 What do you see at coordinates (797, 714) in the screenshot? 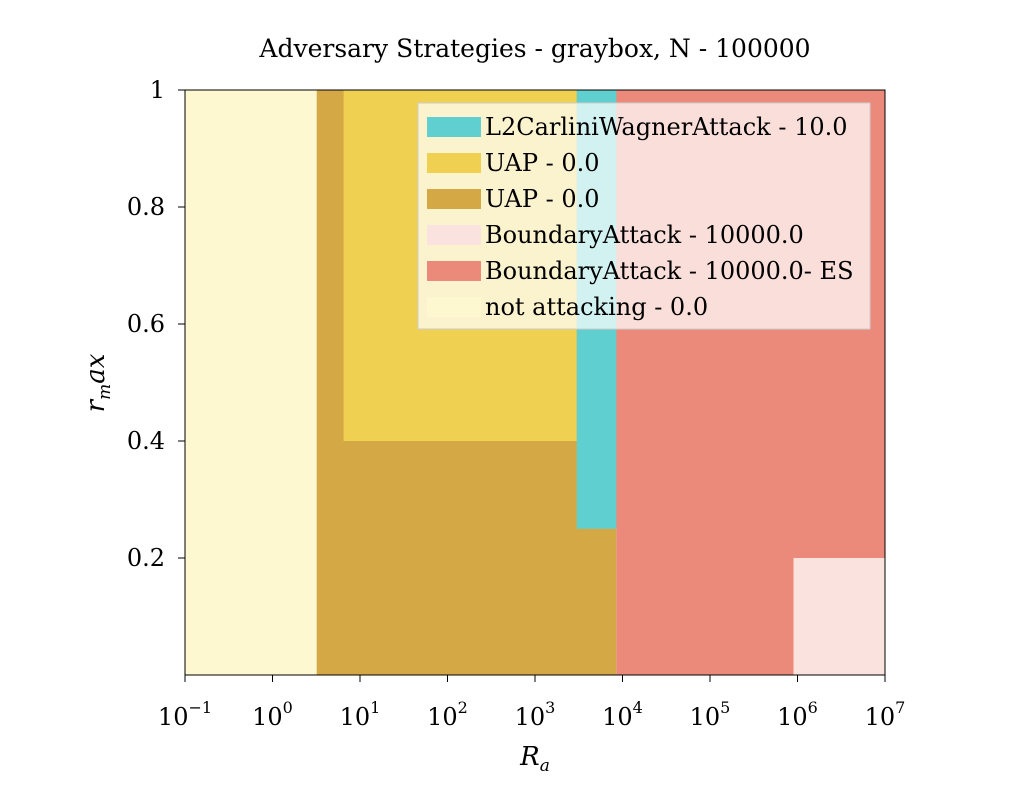
I see `x-tick-label: 10⁶` at bounding box center [797, 714].